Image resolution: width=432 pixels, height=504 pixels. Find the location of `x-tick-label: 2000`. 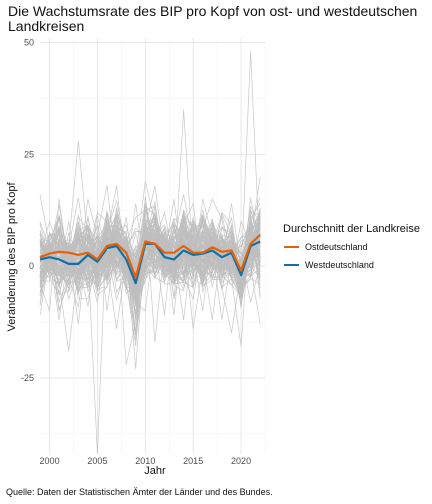

x-tick-label: 2000 is located at coordinates (50, 461).